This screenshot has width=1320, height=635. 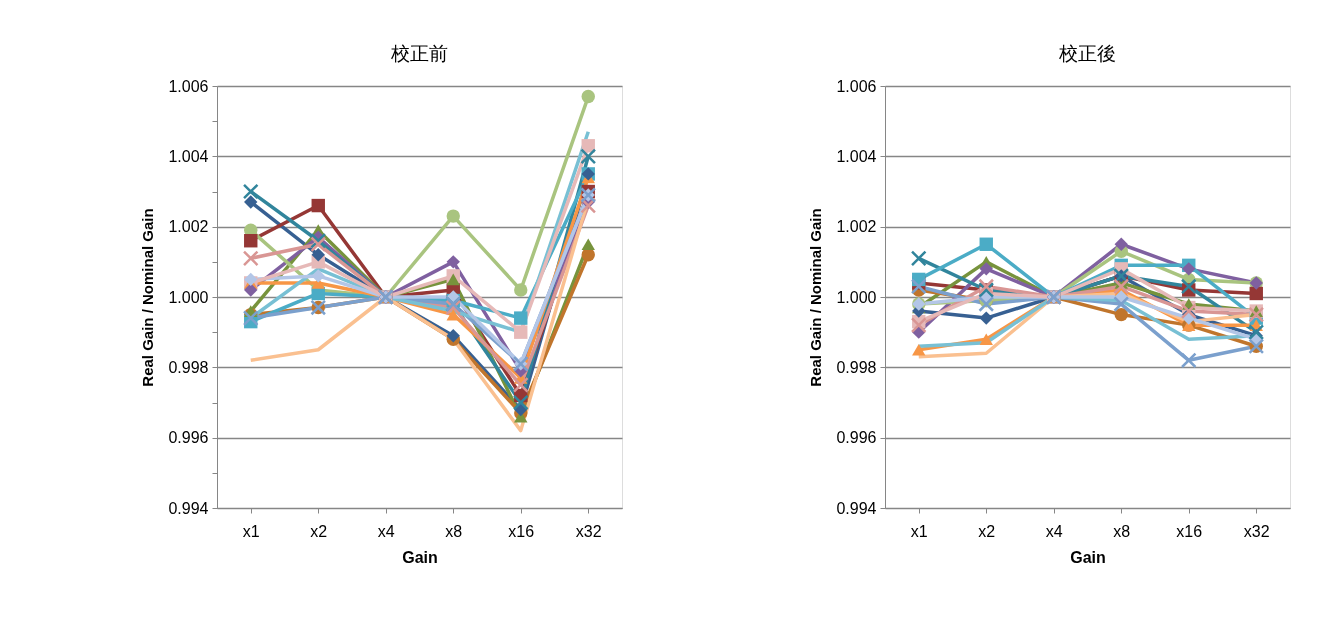 I want to click on chart-title: 校正後, so click(x=1087, y=53).